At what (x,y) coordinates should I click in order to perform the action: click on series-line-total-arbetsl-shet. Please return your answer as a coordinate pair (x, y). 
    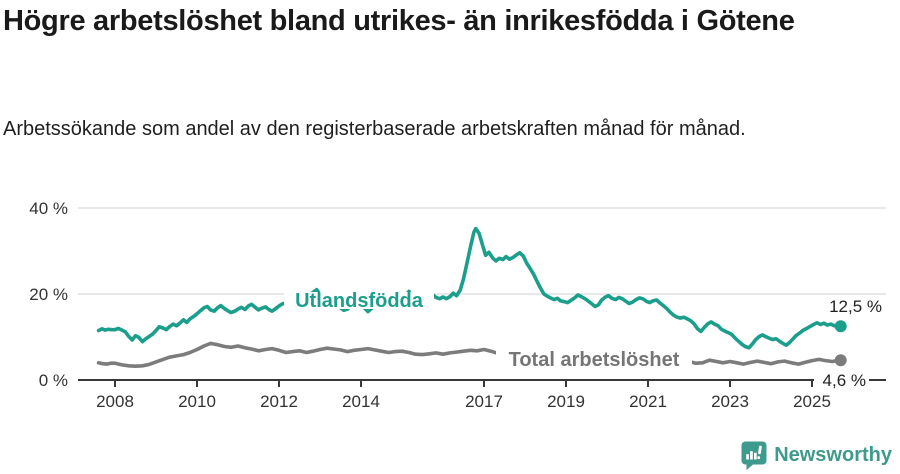
    Looking at the image, I should click on (469, 354).